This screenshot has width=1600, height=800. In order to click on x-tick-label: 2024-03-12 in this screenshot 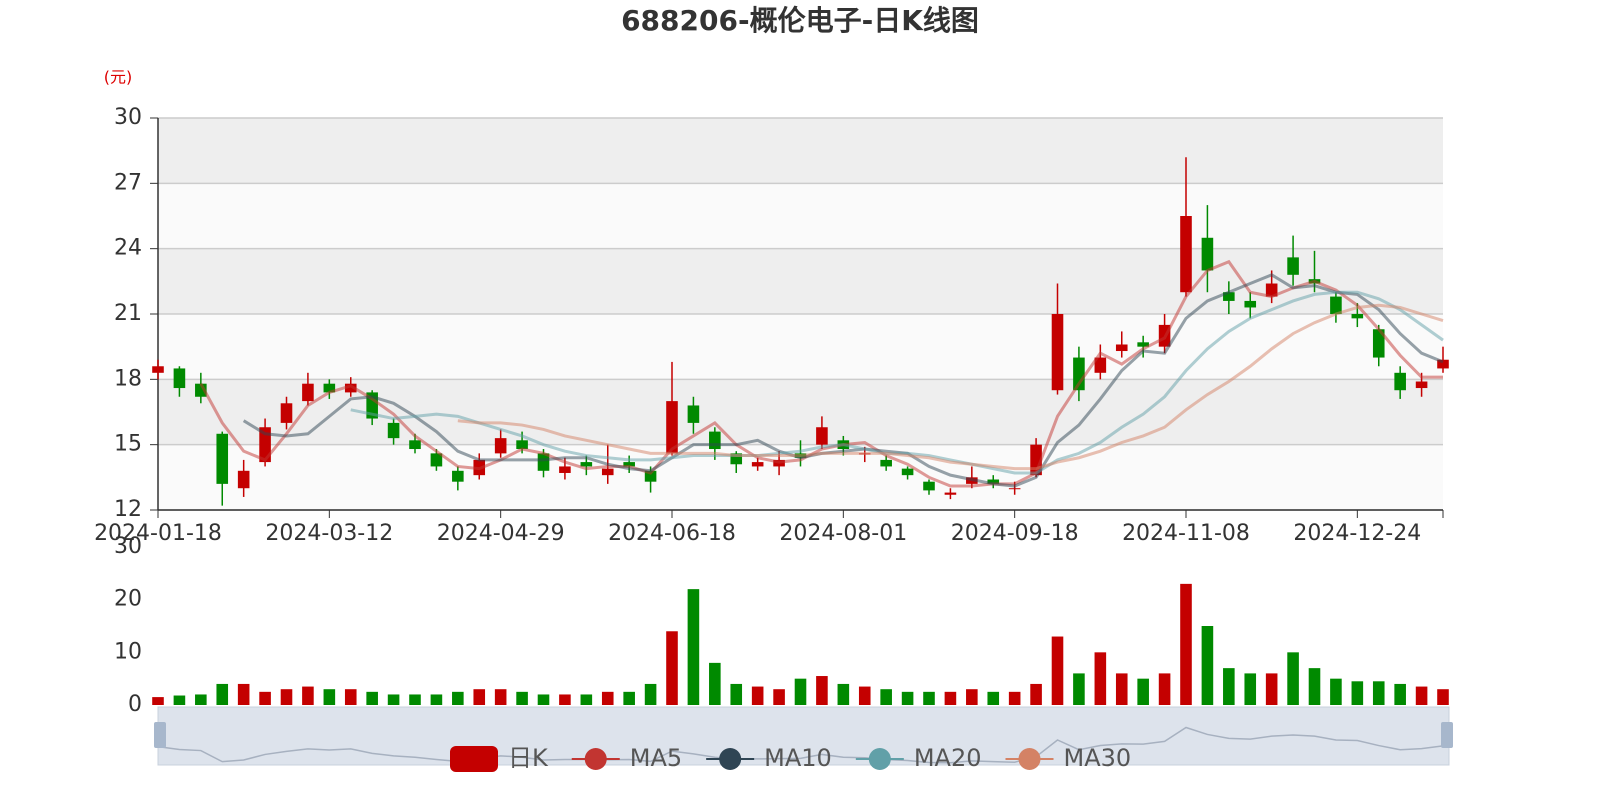, I will do `click(329, 533)`.